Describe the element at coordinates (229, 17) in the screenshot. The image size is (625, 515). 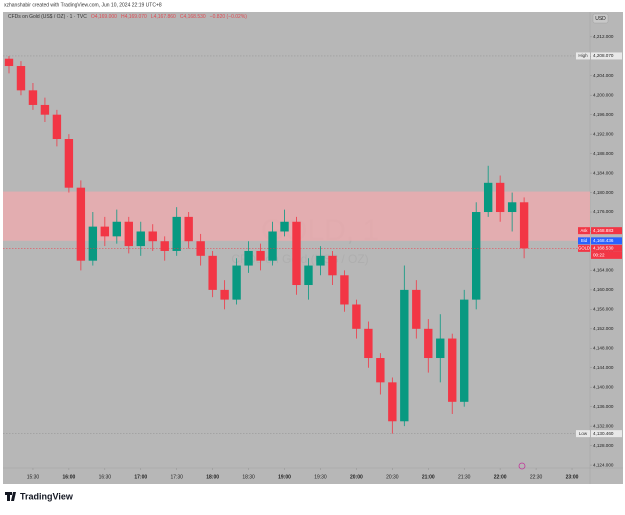
I see `legend-value: −0.820 (−0.02%)` at that location.